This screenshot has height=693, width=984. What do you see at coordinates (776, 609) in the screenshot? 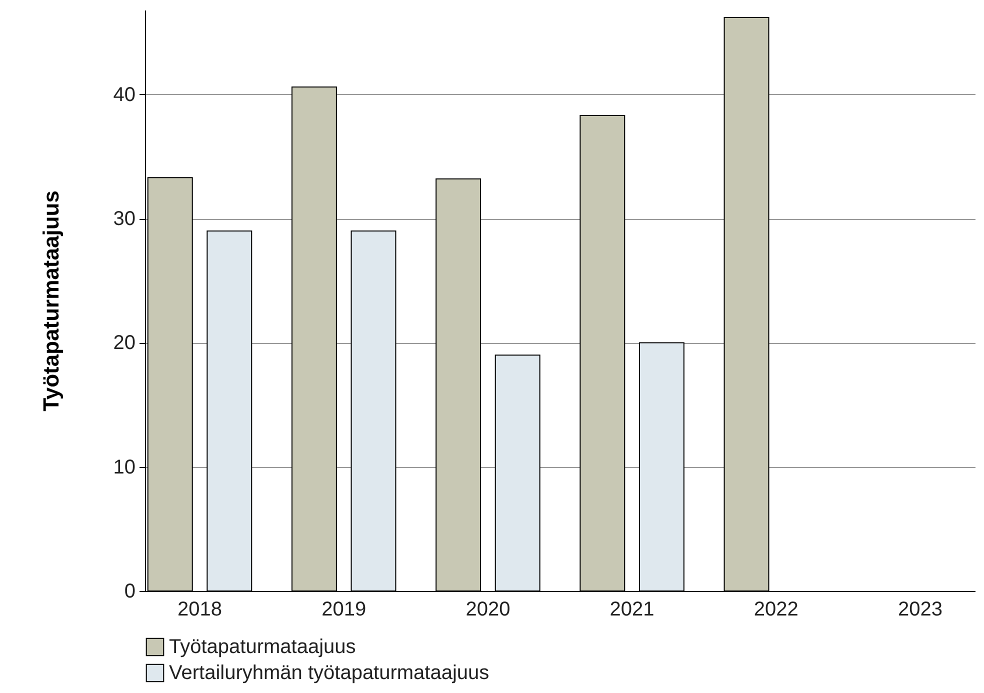
I see `x-tick-label: 2022` at bounding box center [776, 609].